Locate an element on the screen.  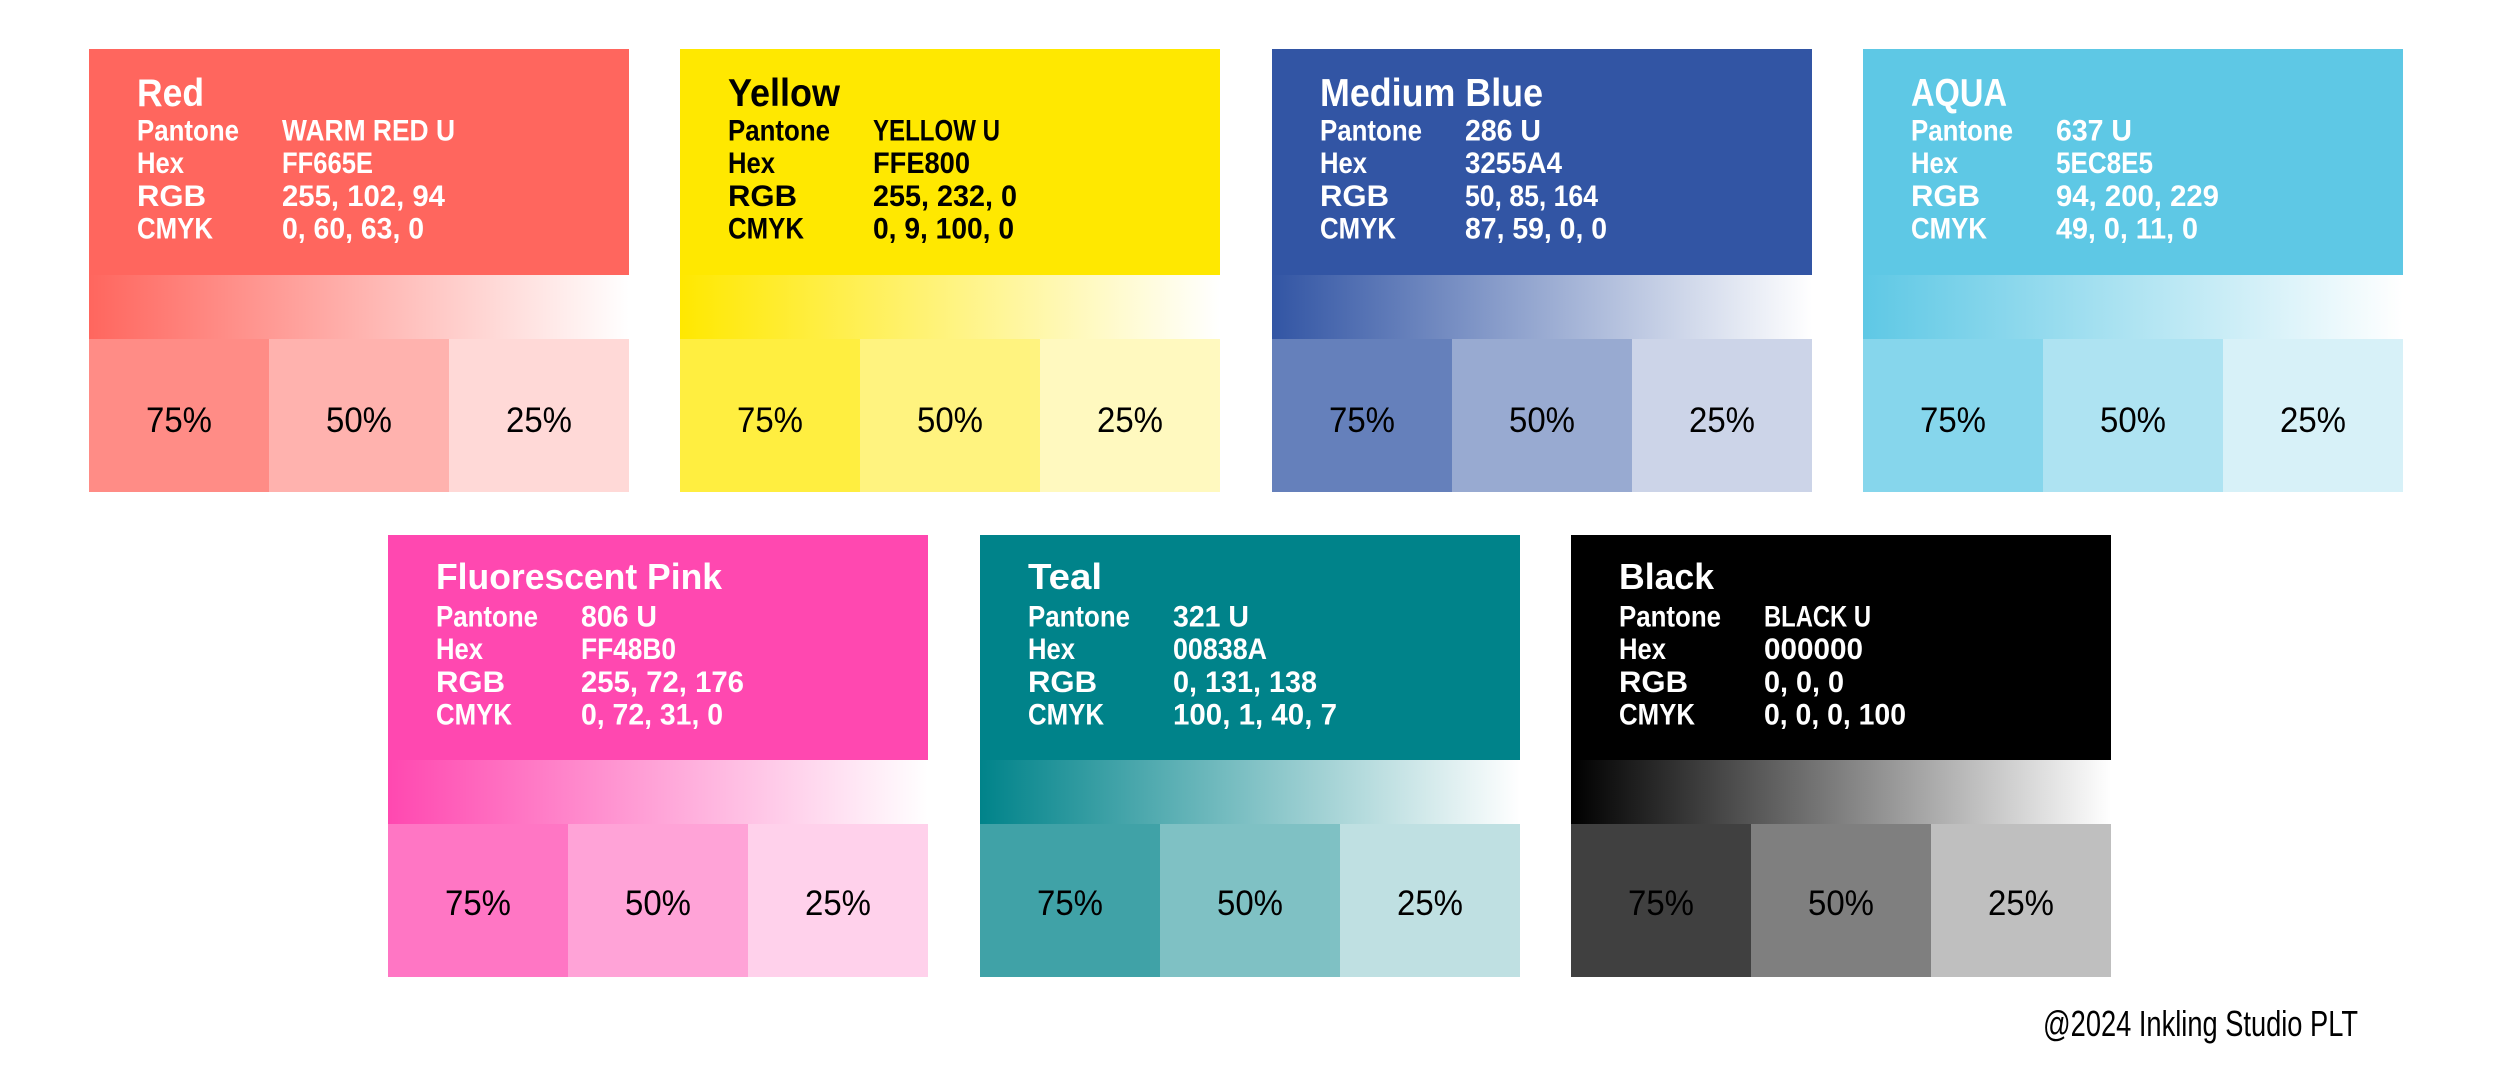
svg-text: Fluorescent Pink is located at coordinates (579, 576).